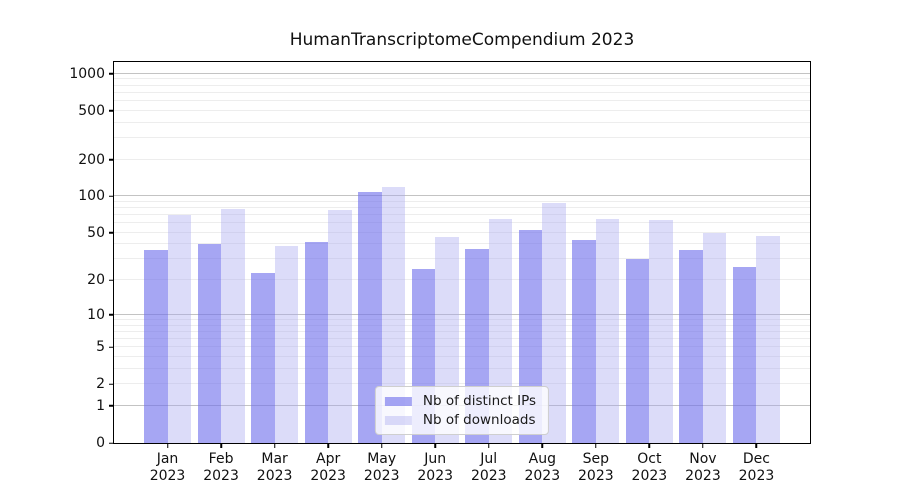 This screenshot has height=500, width=900. Describe the element at coordinates (650, 467) in the screenshot. I see `x-tick-label: Oct 2023` at that location.